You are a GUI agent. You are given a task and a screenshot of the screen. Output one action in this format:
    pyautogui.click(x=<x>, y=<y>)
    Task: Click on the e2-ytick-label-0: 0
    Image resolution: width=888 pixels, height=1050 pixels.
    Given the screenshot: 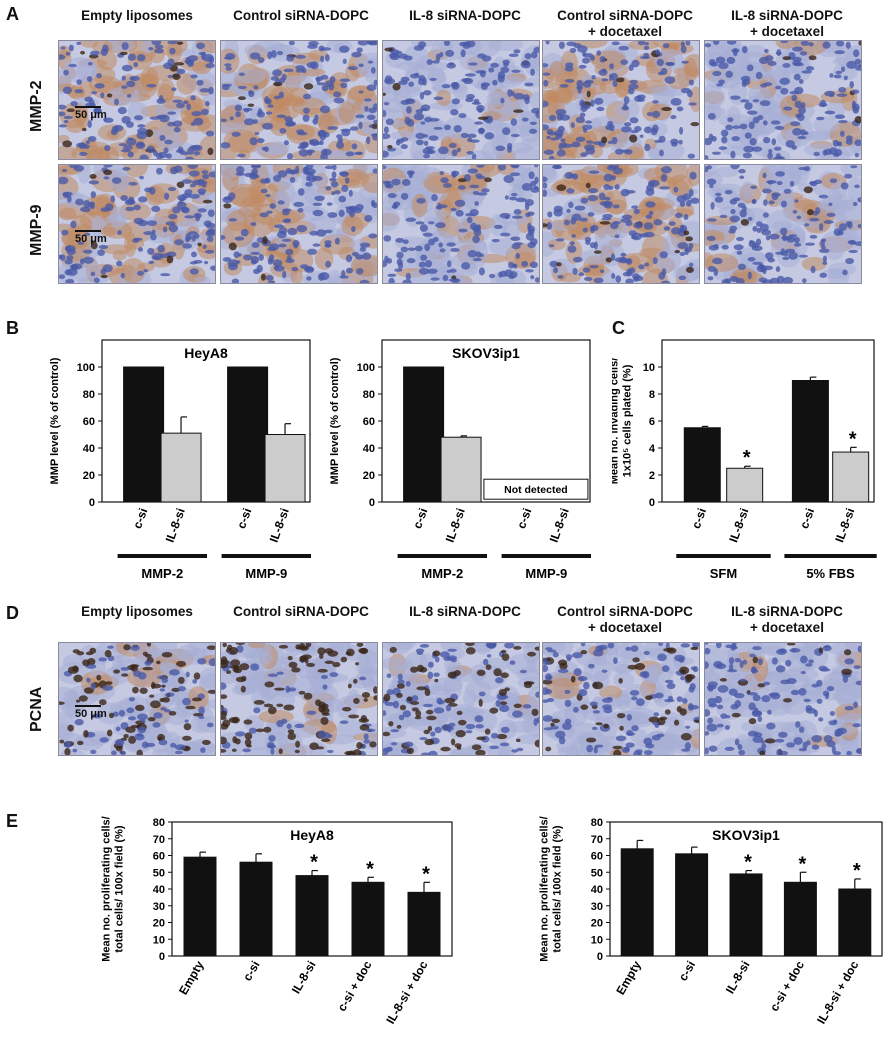 What is the action you would take?
    pyautogui.click(x=600, y=957)
    